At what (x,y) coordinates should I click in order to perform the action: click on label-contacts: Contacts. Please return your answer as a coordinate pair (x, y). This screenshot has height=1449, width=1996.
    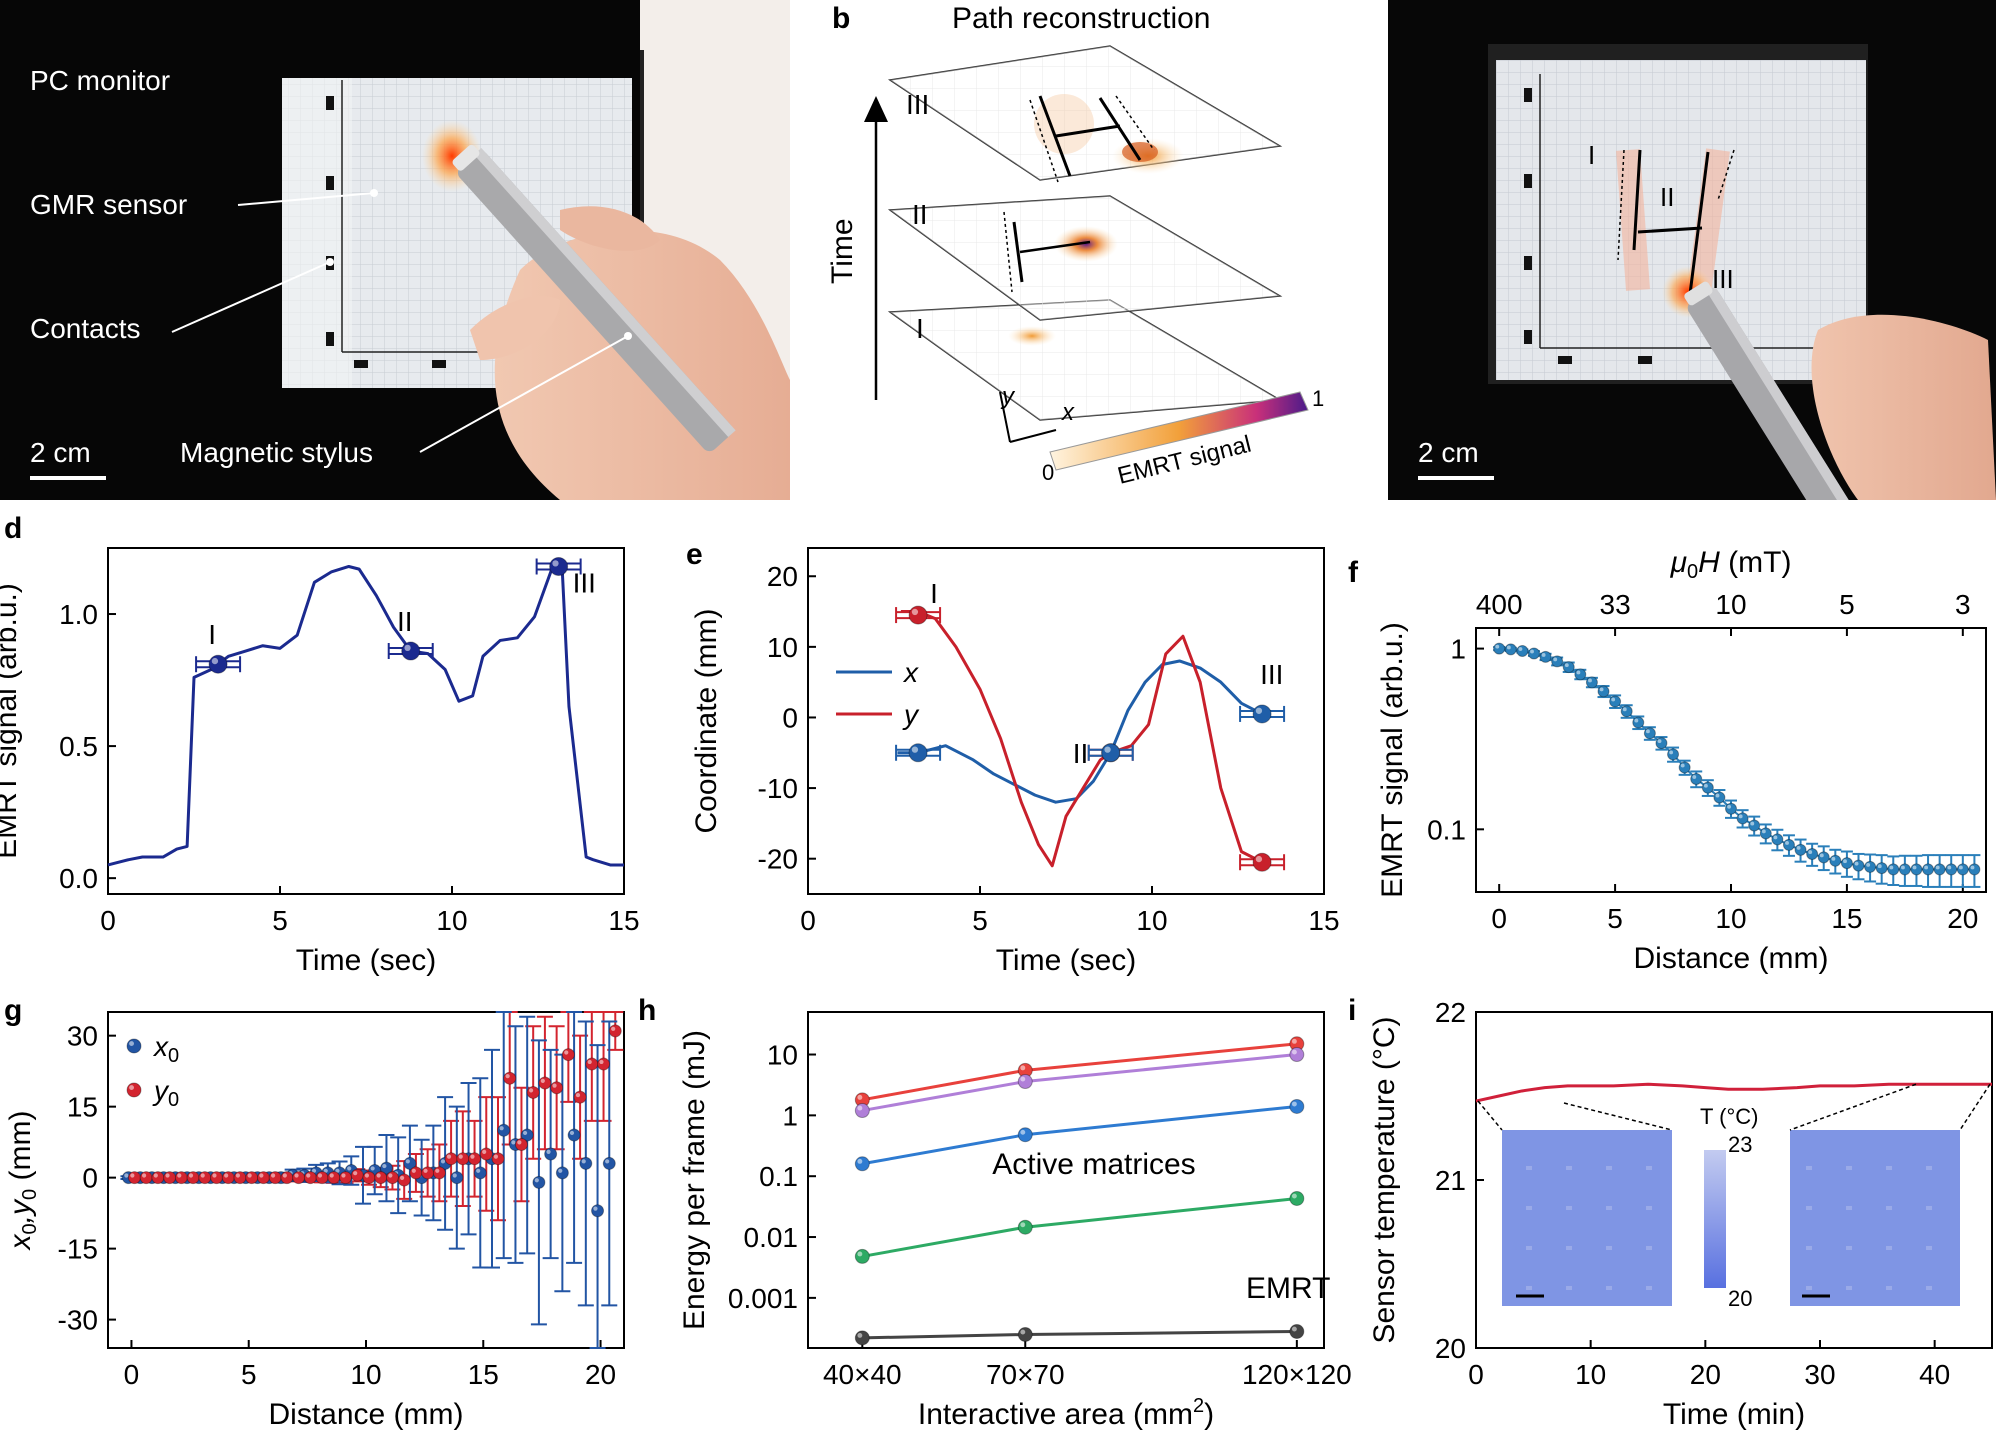
    Looking at the image, I should click on (85, 328).